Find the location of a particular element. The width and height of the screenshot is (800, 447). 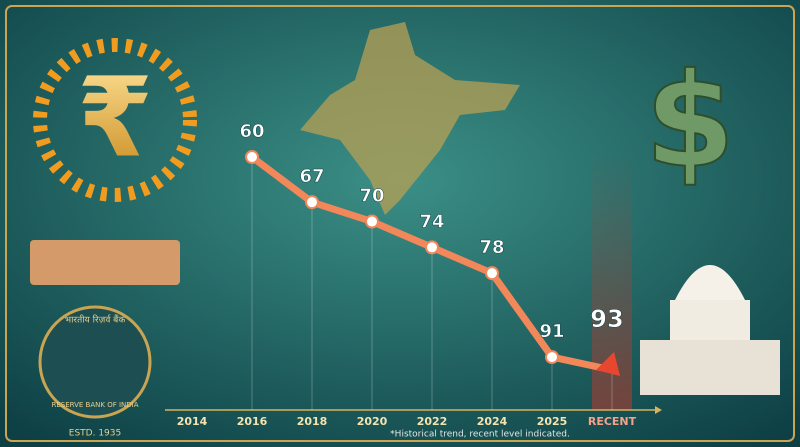

x-tick-label: 2018 is located at coordinates (312, 421).